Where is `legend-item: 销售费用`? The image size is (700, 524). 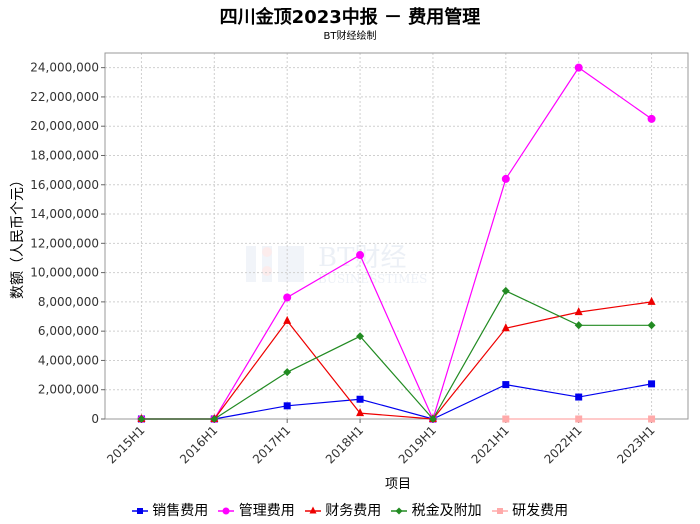
legend-item: 销售费用 is located at coordinates (170, 510).